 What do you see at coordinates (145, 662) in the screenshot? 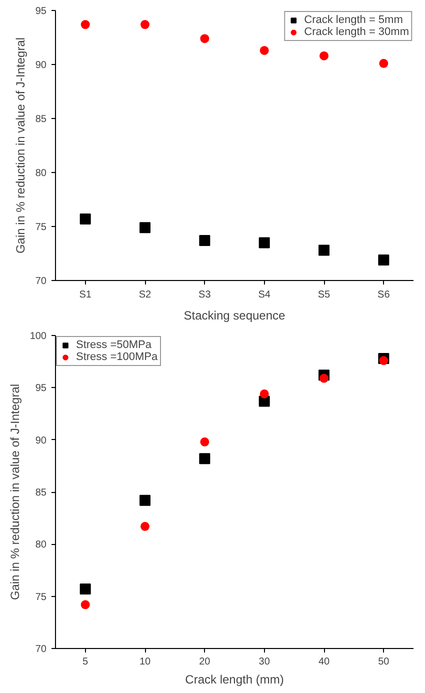
I see `x-tick-label: 10` at bounding box center [145, 662].